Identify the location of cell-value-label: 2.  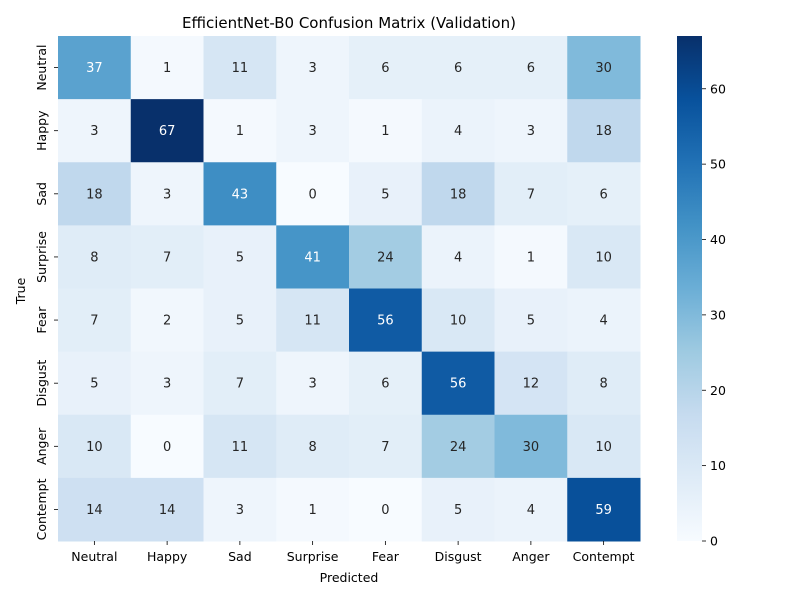
(167, 321).